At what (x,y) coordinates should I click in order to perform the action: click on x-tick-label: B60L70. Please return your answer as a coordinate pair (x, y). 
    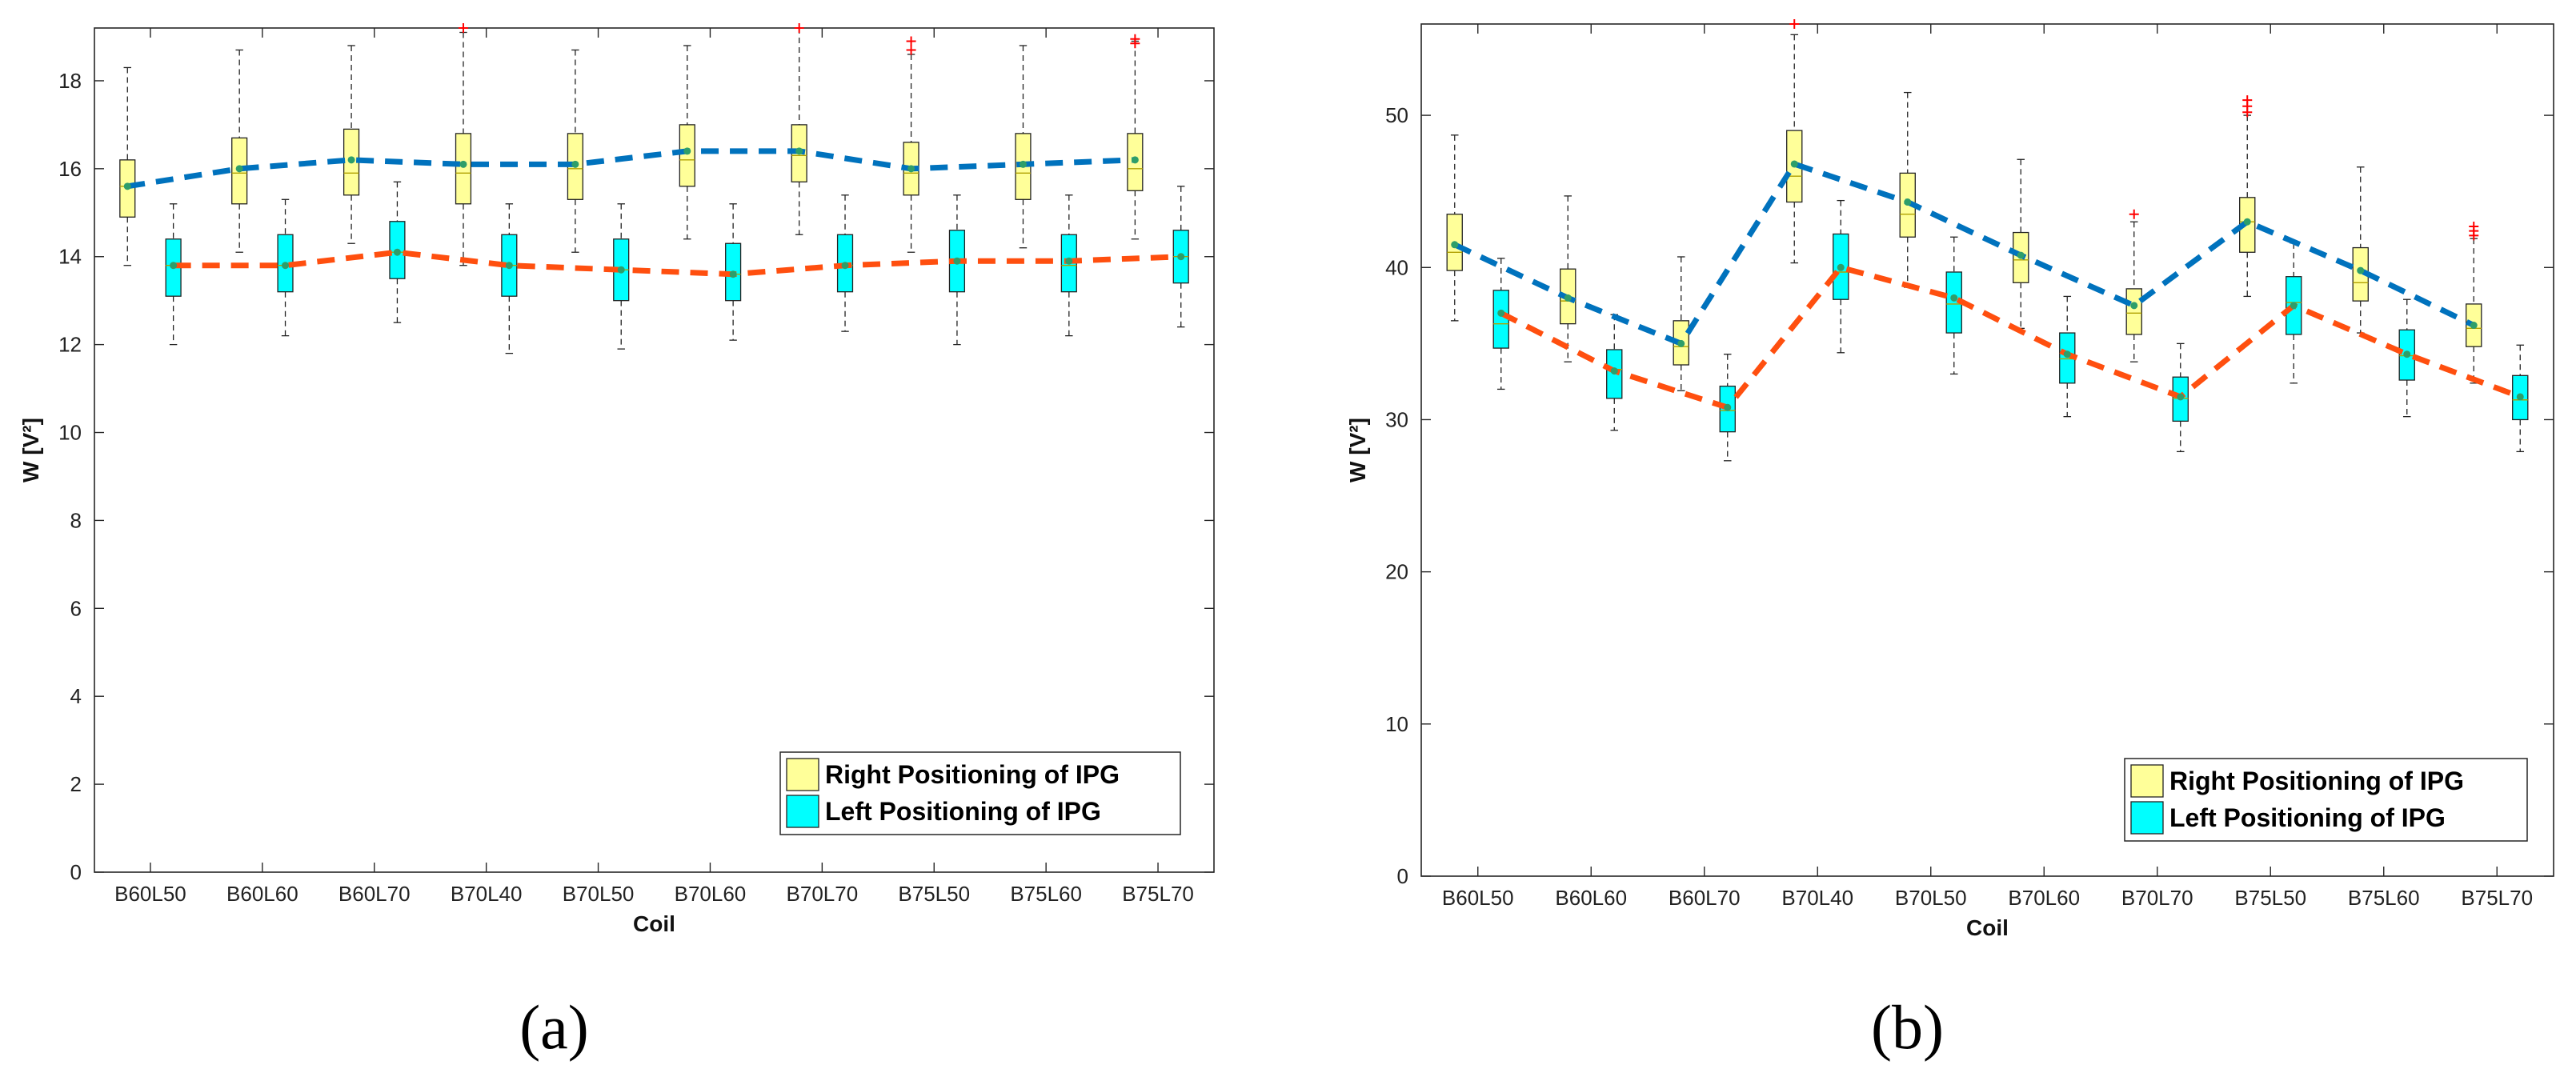
    Looking at the image, I should click on (375, 894).